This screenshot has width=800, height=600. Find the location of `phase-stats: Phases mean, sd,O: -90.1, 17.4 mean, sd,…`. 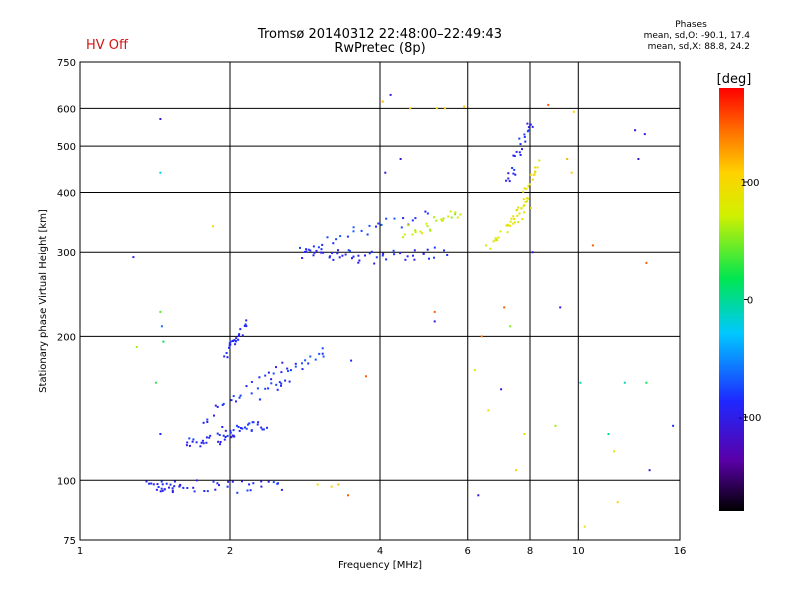

phase-stats: Phases mean, sd,O: -90.1, 17.4 mean, sd,… is located at coordinates (671, 36).